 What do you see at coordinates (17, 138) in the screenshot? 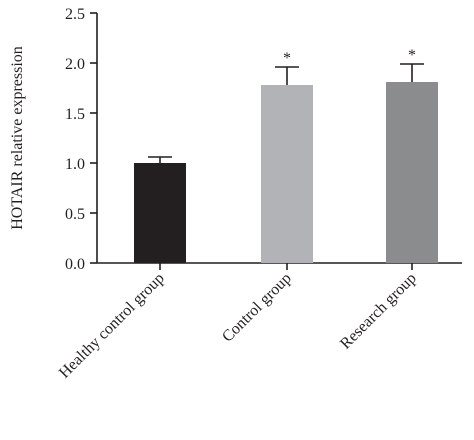
I see `y-axis-label: HOTAIR relative expression` at bounding box center [17, 138].